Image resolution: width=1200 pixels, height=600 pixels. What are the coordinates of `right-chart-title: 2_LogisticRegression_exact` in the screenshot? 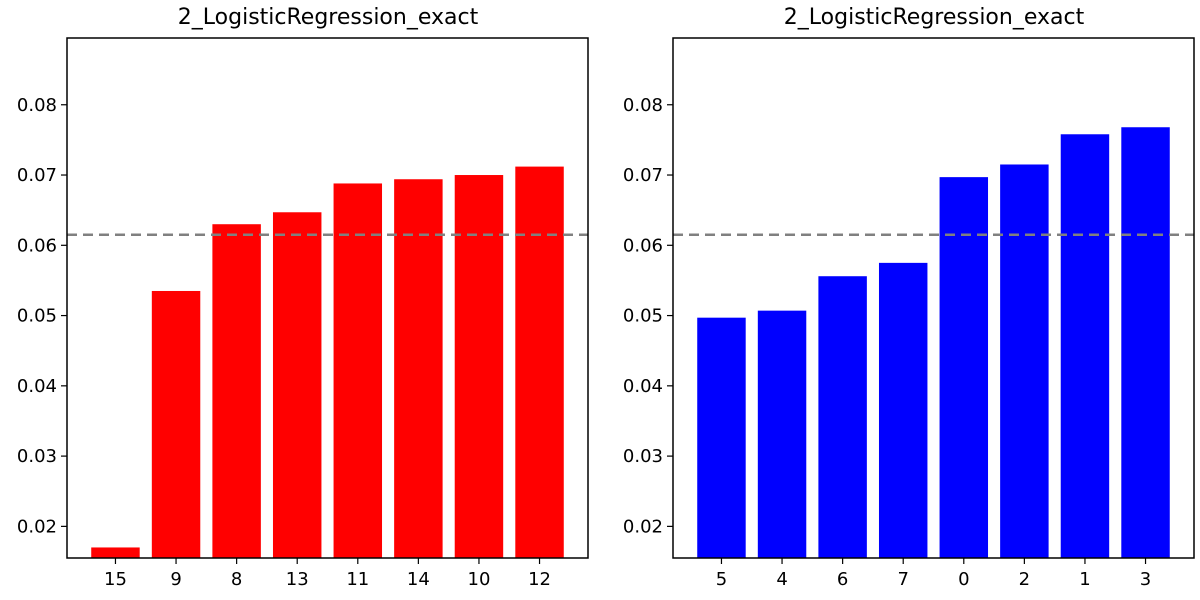 It's located at (934, 17).